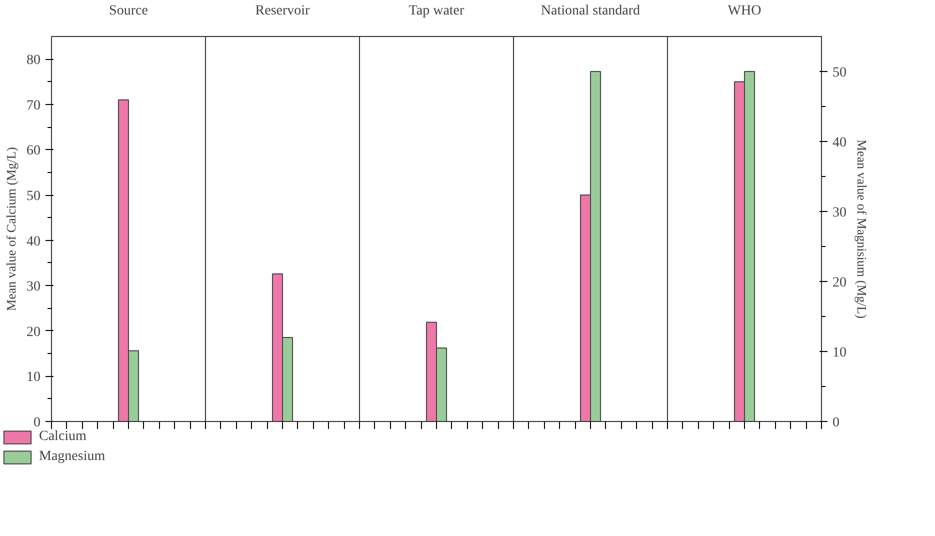  Describe the element at coordinates (862, 229) in the screenshot. I see `y2-axis-title: Mean value of Magnisium (Mg/L)` at that location.